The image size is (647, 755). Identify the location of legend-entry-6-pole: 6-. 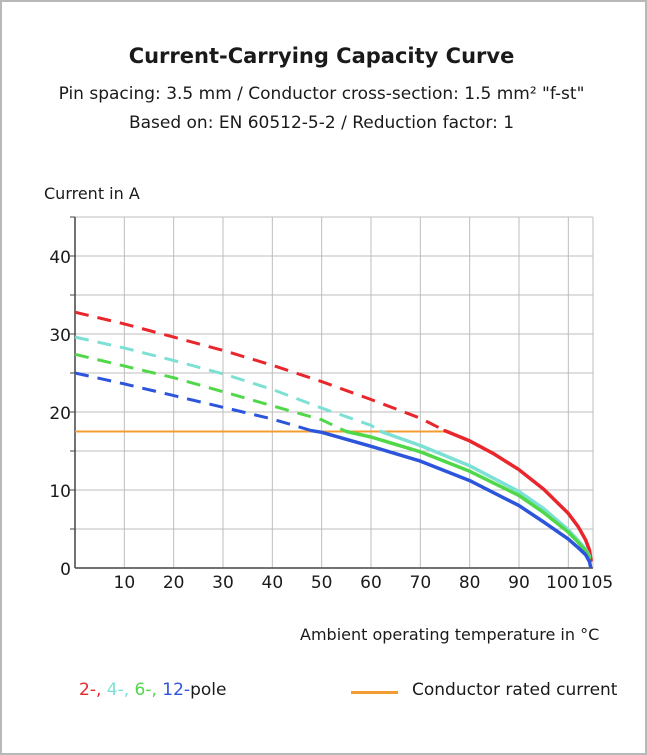
(143, 690).